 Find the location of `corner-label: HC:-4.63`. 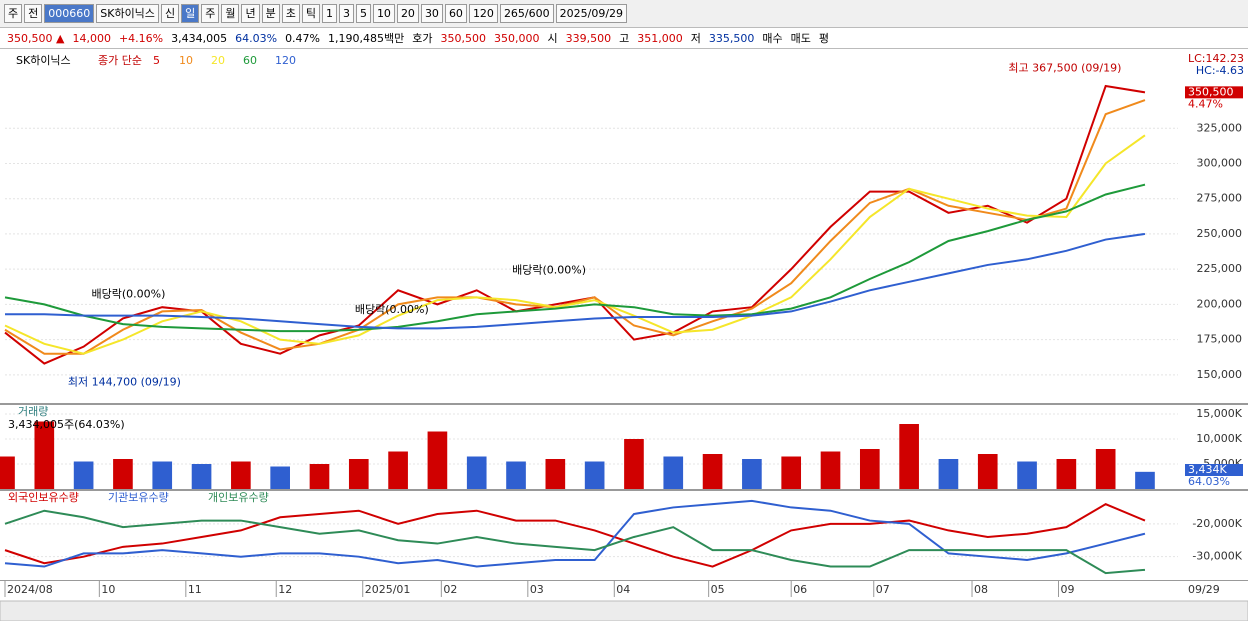

corner-label: HC:-4.63 is located at coordinates (1220, 70).